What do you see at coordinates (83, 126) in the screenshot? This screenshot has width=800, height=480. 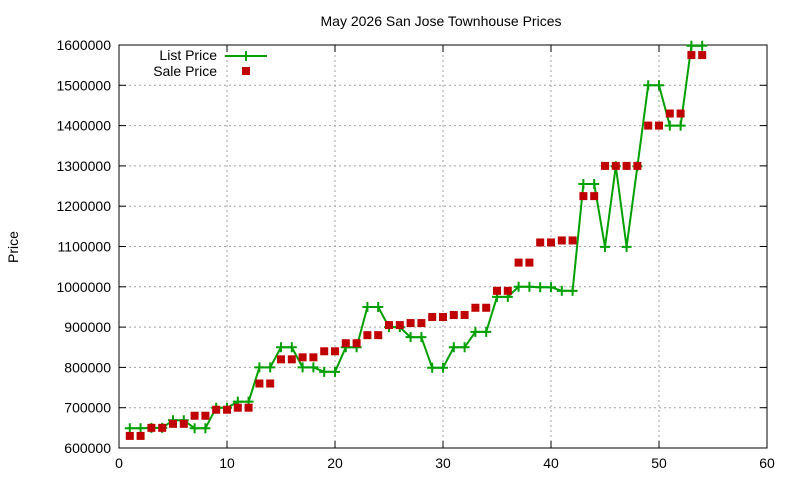 I see `y-tick-label: 1400000` at bounding box center [83, 126].